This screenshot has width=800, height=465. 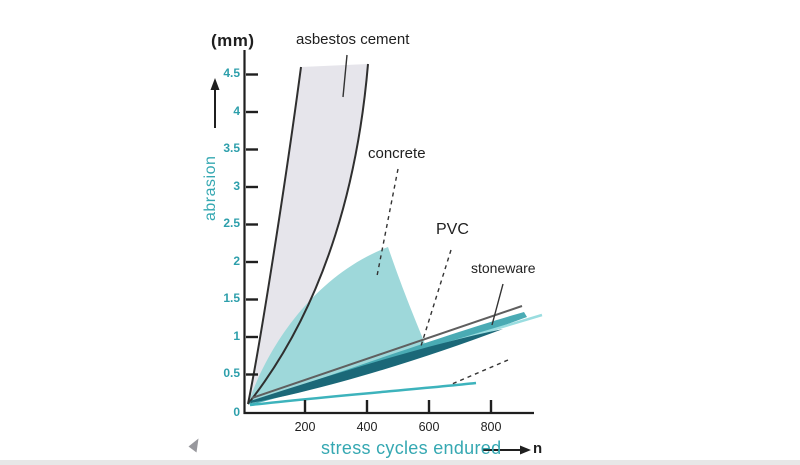 What do you see at coordinates (429, 427) in the screenshot?
I see `x-tick-label: 600` at bounding box center [429, 427].